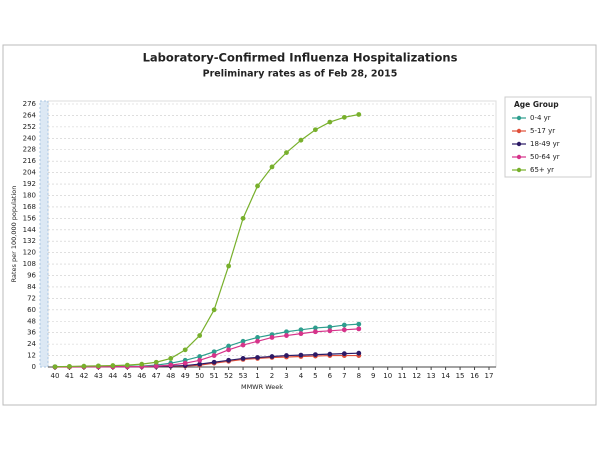  Describe the element at coordinates (207, 348) in the screenshot. I see `series-line` at that location.